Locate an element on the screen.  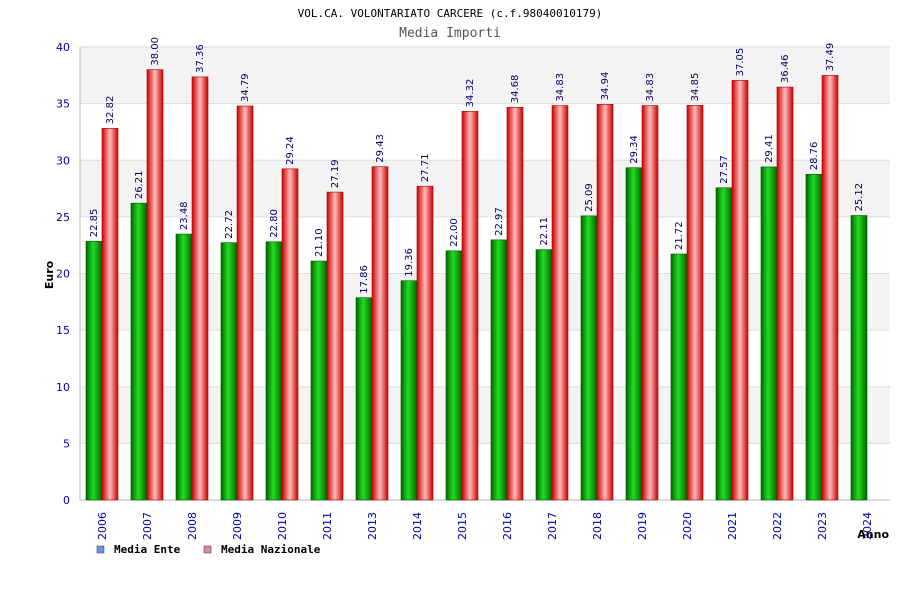
y-tick-label: 35 is located at coordinates (63, 104).